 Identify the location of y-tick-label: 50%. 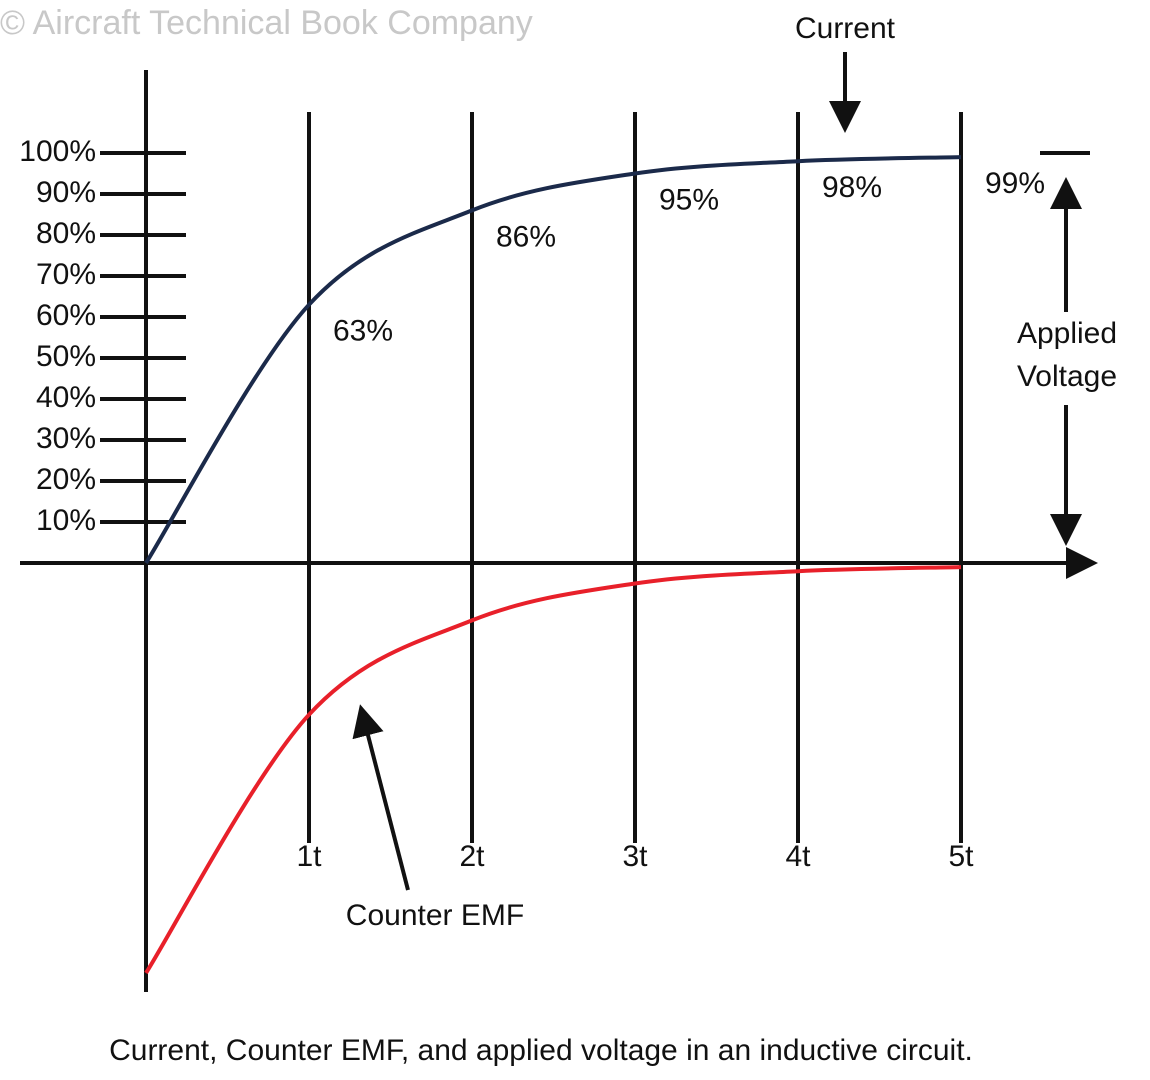
(66, 356).